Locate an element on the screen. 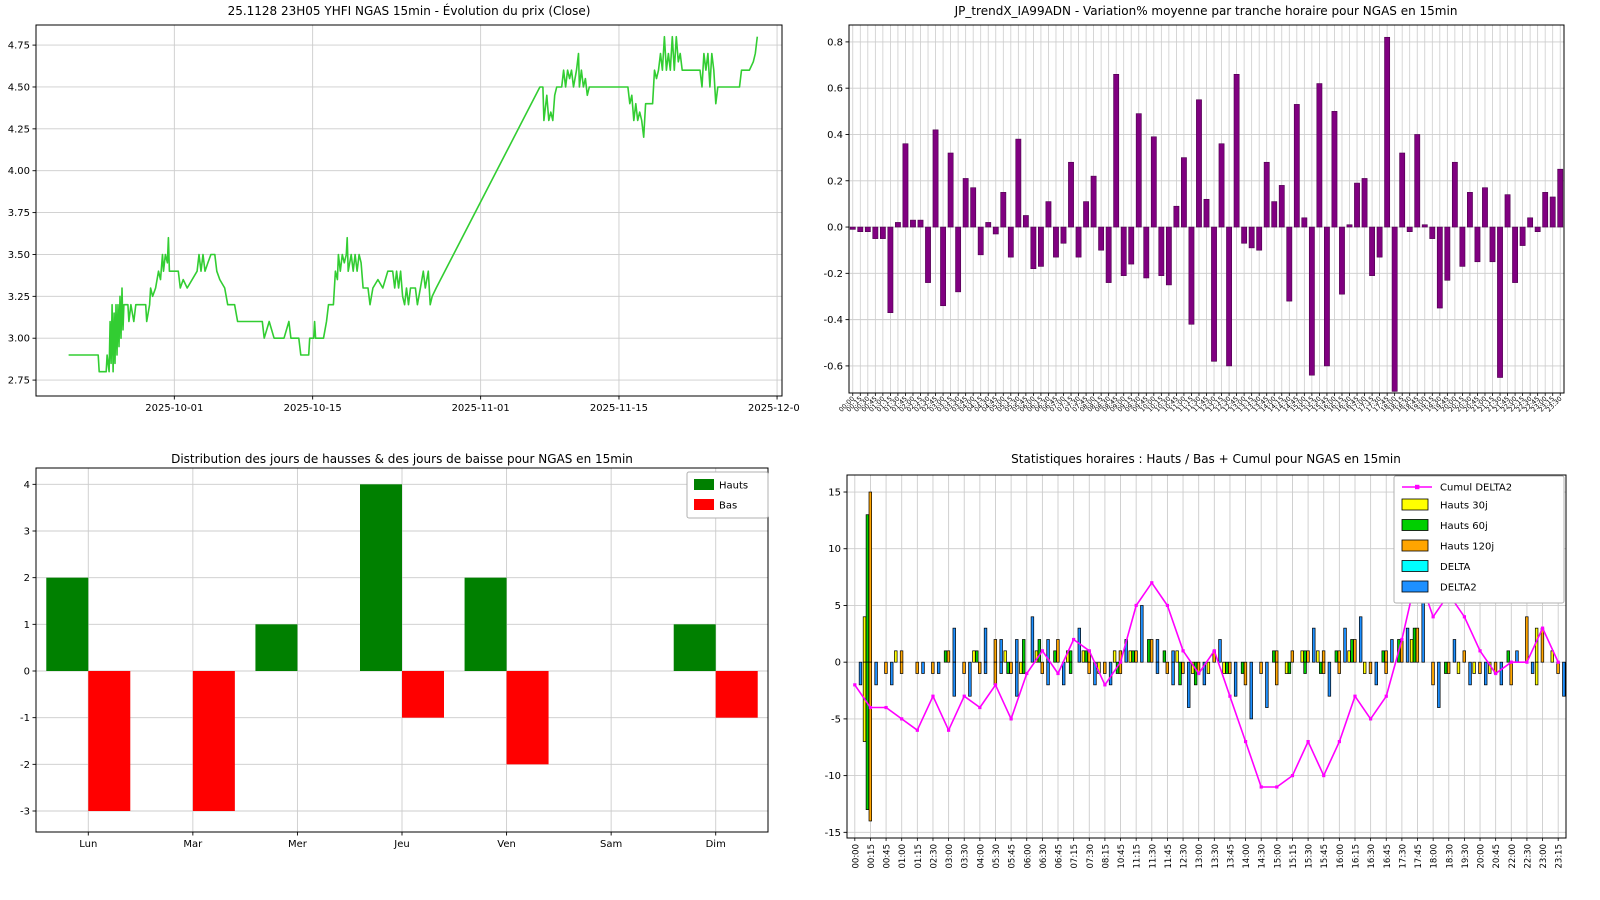 Image resolution: width=1600 pixels, height=900 pixels. x-tick-label: 00:45 is located at coordinates (888, 856).